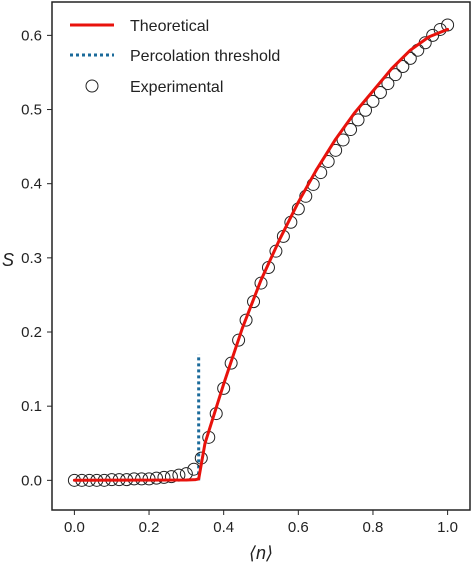 The width and height of the screenshot is (474, 567). Describe the element at coordinates (261, 523) in the screenshot. I see `x-axis-ticks: 0.0 0.2 0.4 0.6 0.8 1.0` at that location.